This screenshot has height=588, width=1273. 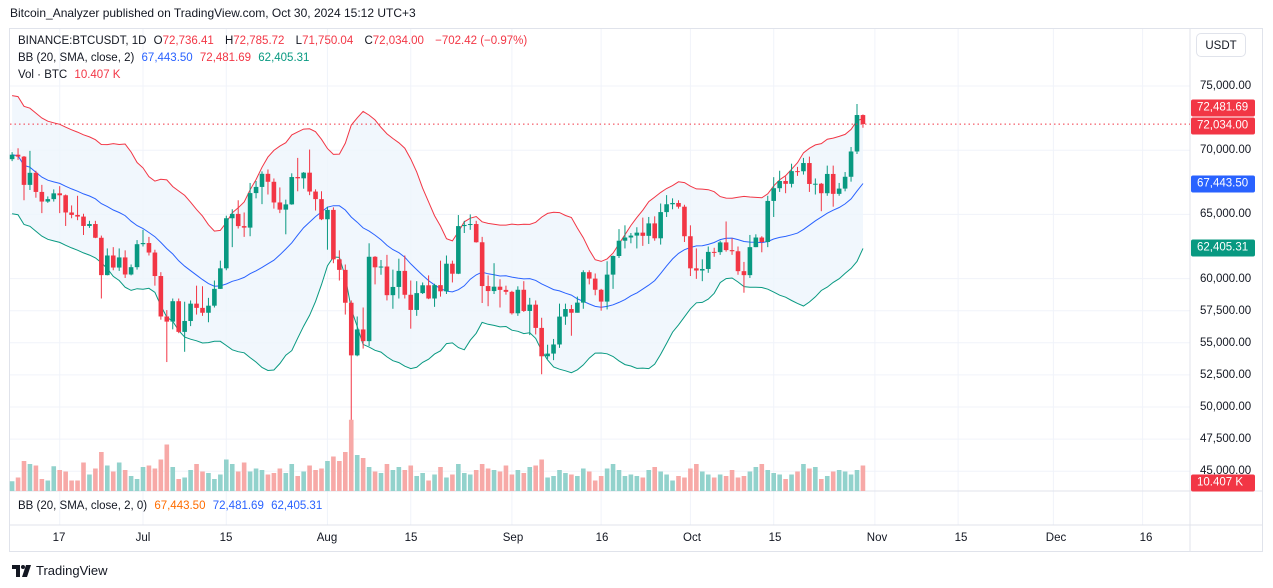 What do you see at coordinates (284, 58) in the screenshot?
I see `bb-lower-value: 62,405.31` at bounding box center [284, 58].